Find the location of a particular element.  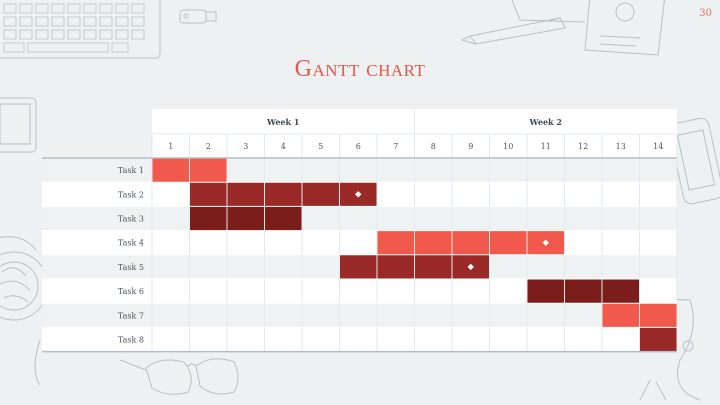

day-tick-label: 14 is located at coordinates (658, 146).